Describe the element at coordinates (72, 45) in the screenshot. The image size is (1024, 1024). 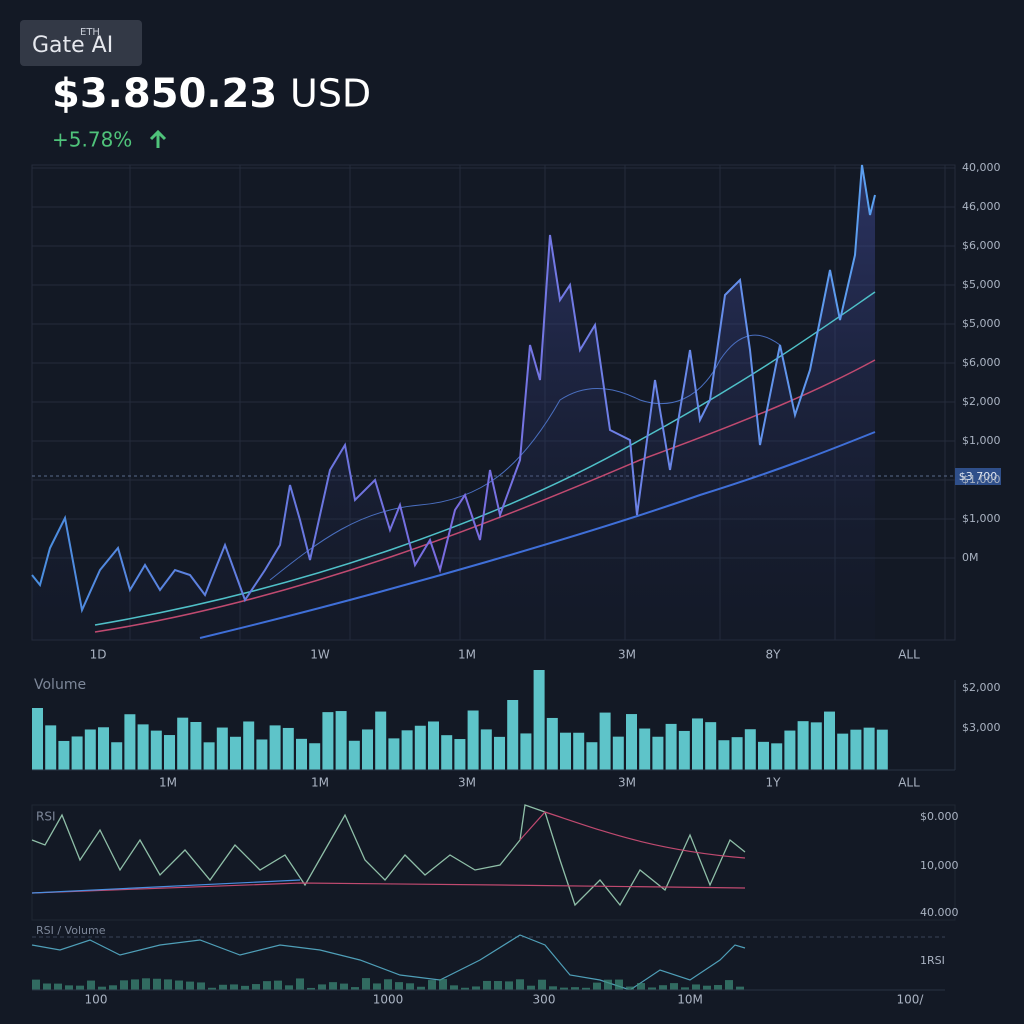
I see `brand: Gate AI` at that location.